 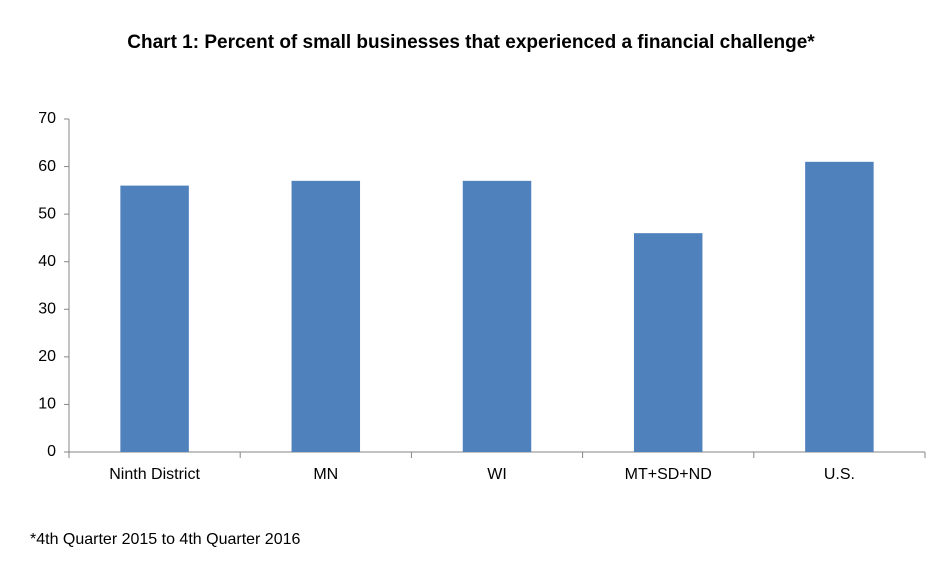 What do you see at coordinates (47, 356) in the screenshot?
I see `y-tick-label: 20` at bounding box center [47, 356].